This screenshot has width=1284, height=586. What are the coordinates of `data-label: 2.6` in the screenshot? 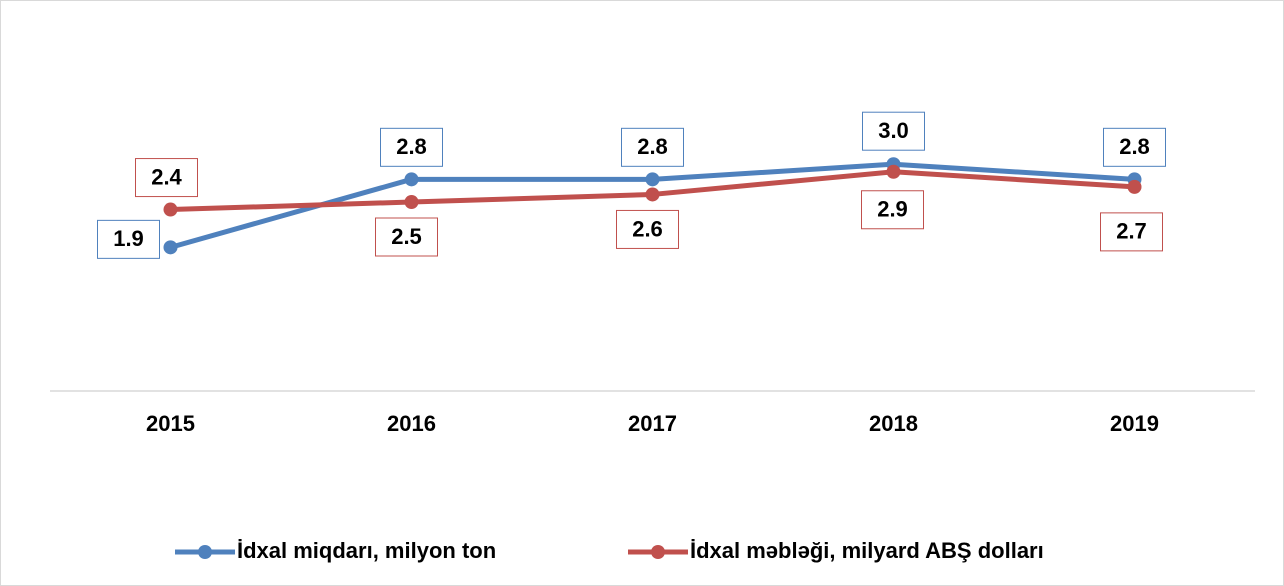 It's located at (647, 228).